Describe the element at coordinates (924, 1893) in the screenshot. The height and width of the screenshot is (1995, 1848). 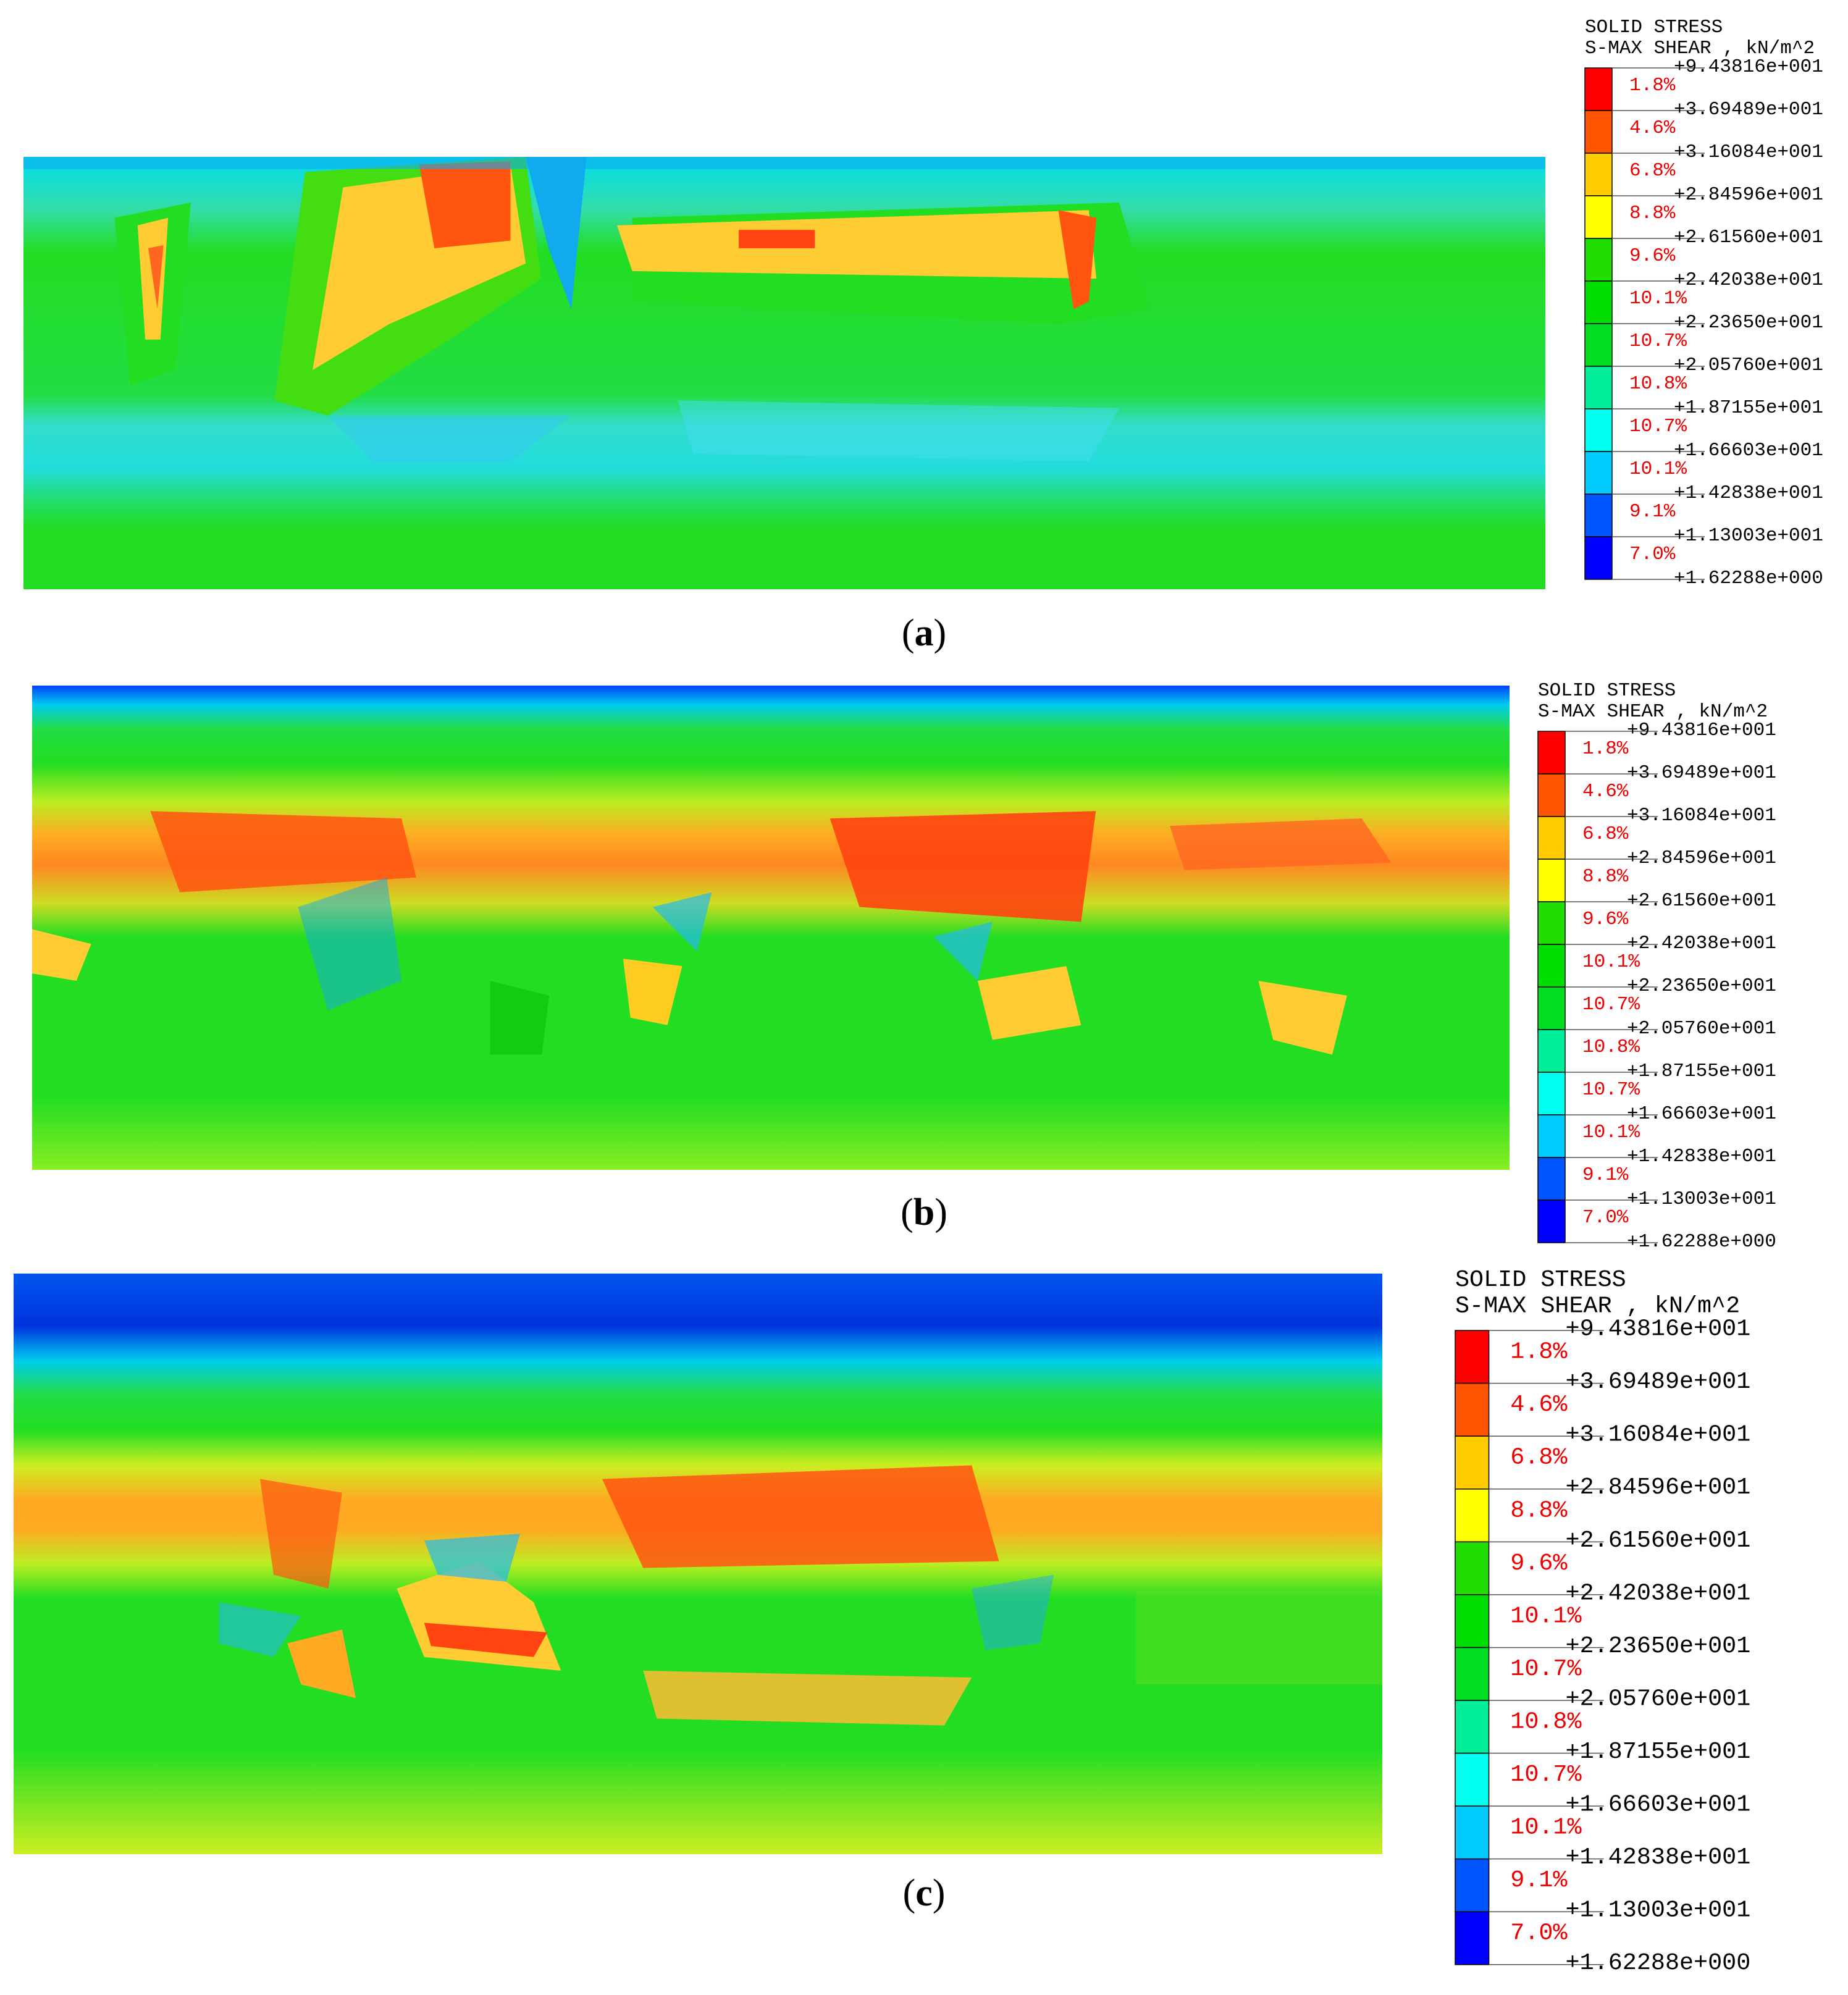
I see `caption-c: (c)` at that location.